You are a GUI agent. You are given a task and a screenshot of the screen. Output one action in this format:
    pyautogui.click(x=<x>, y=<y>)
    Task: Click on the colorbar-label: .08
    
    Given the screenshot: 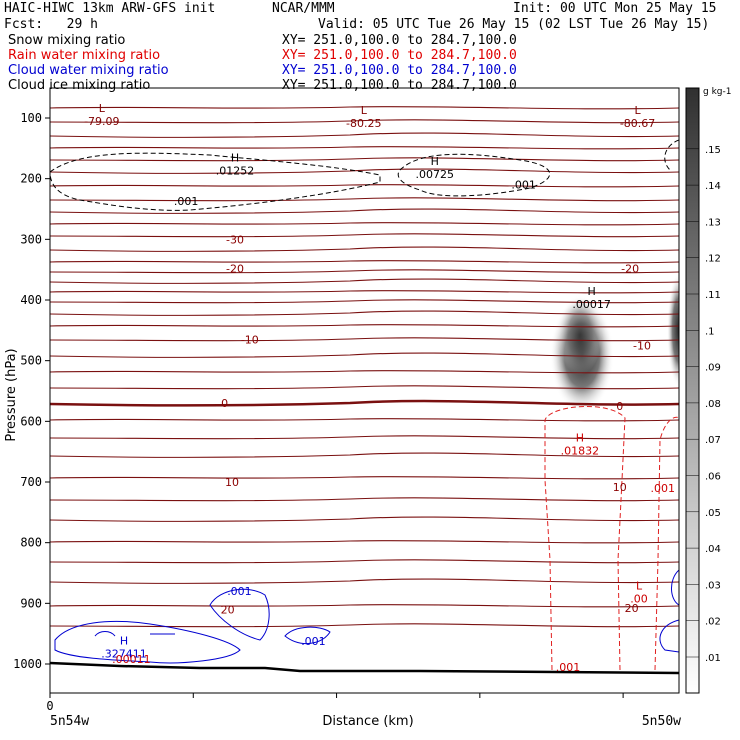 What is the action you would take?
    pyautogui.click(x=713, y=404)
    